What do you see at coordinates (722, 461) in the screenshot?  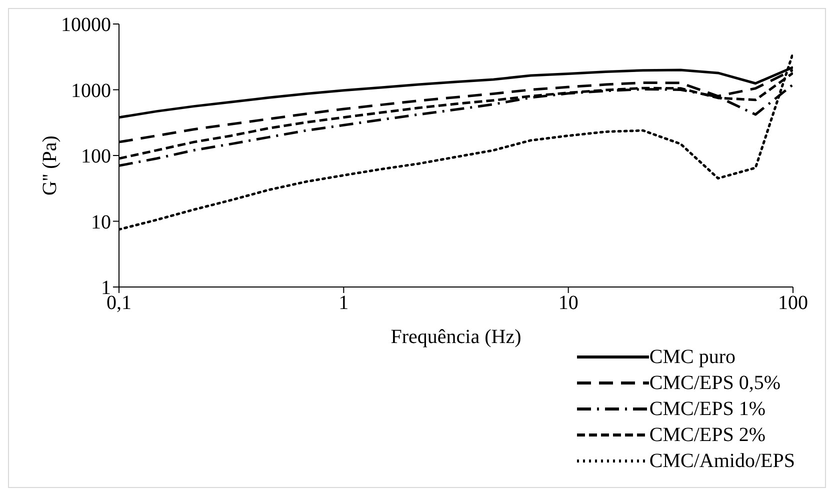 I see `legend-label: CMC/Amido/EPS` at bounding box center [722, 461].